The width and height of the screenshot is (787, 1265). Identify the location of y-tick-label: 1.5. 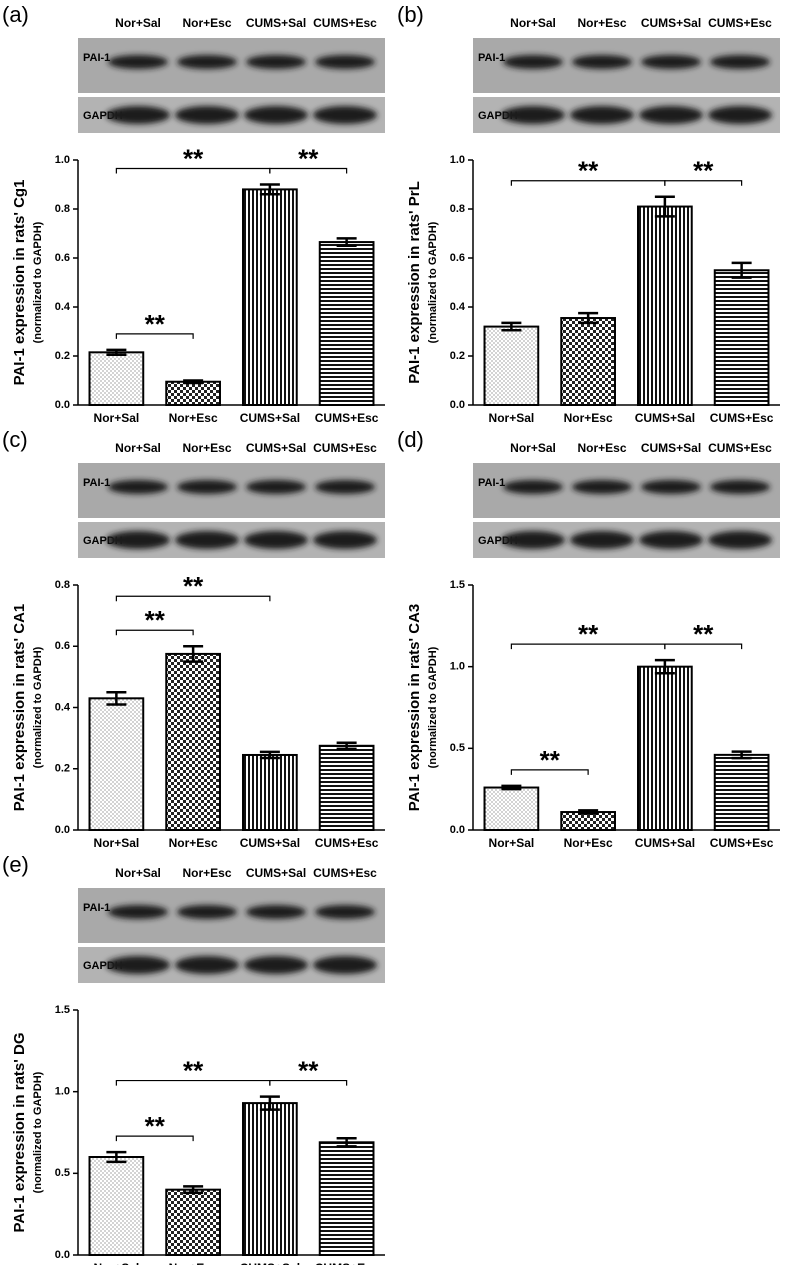
(457, 585).